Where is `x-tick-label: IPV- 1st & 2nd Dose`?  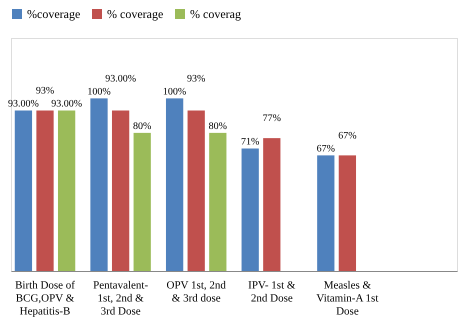 x-tick-label: IPV- 1st & 2nd Dose is located at coordinates (272, 292).